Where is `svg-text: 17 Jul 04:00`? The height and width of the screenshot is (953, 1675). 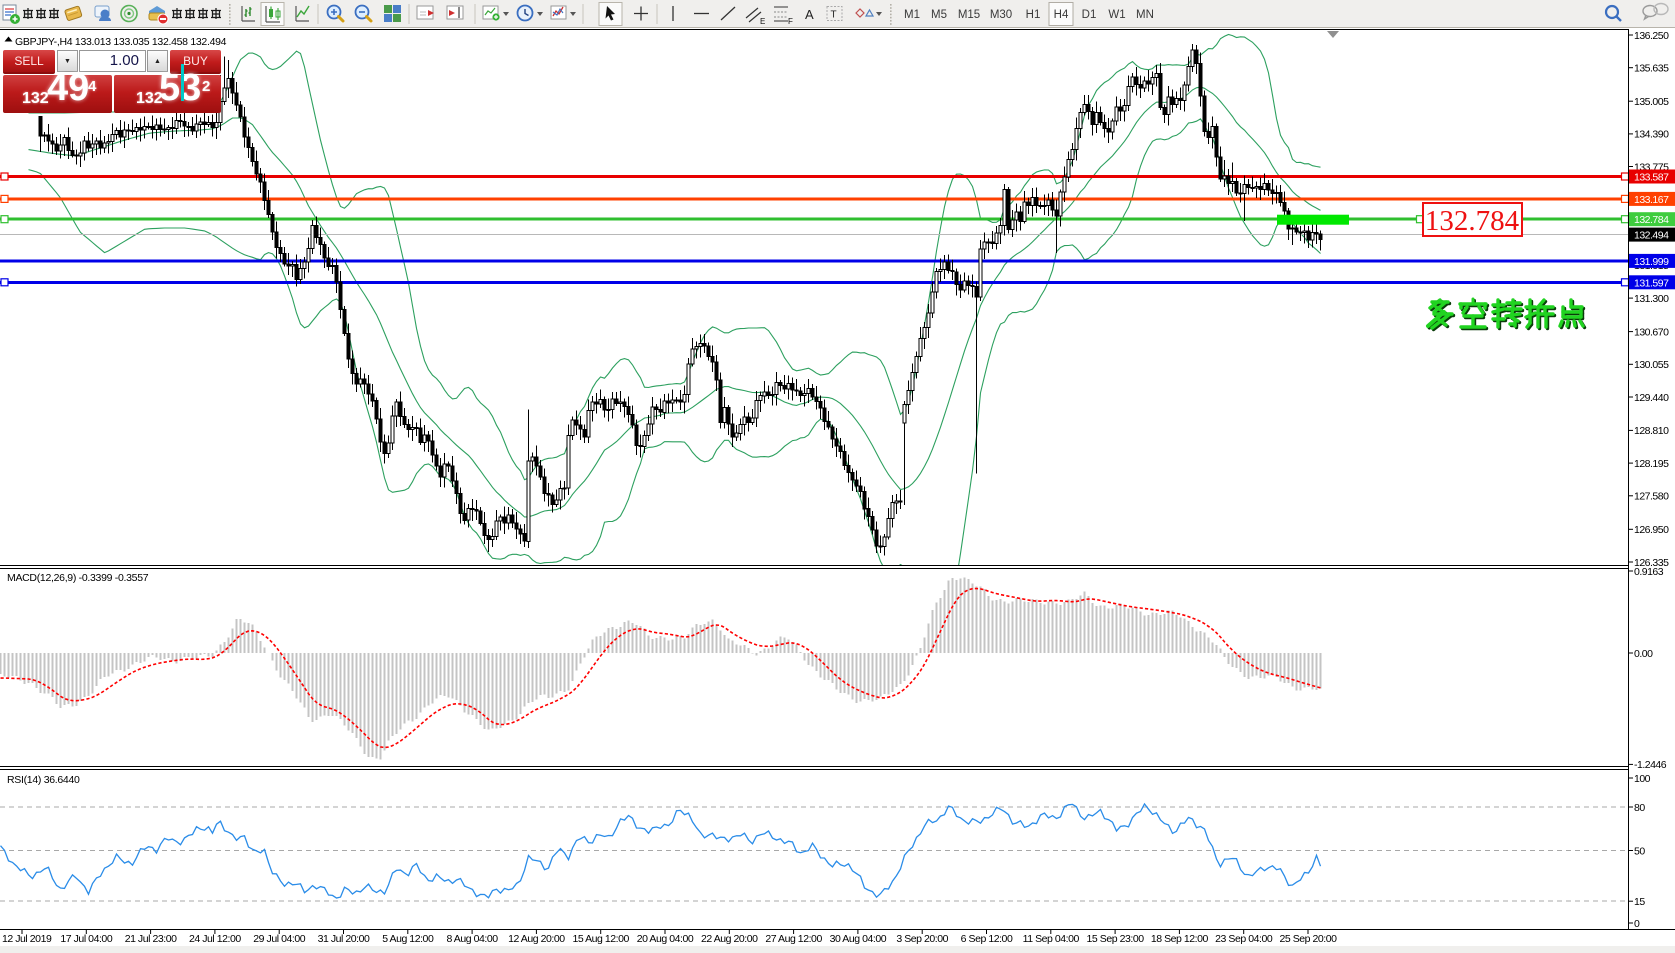 svg-text: 17 Jul 04:00 is located at coordinates (86, 939).